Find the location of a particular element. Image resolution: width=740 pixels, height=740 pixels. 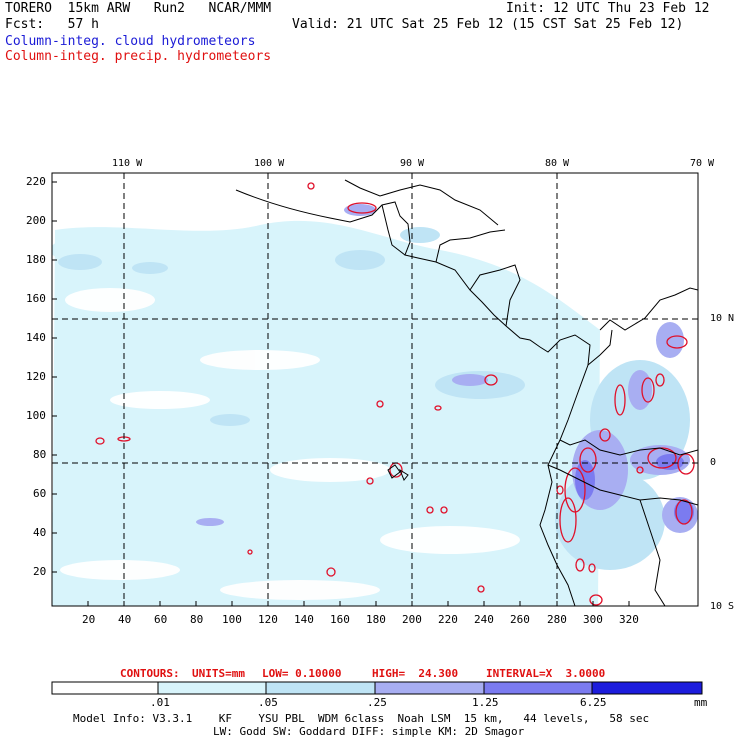

x-tick-label: 160 is located at coordinates (340, 619).